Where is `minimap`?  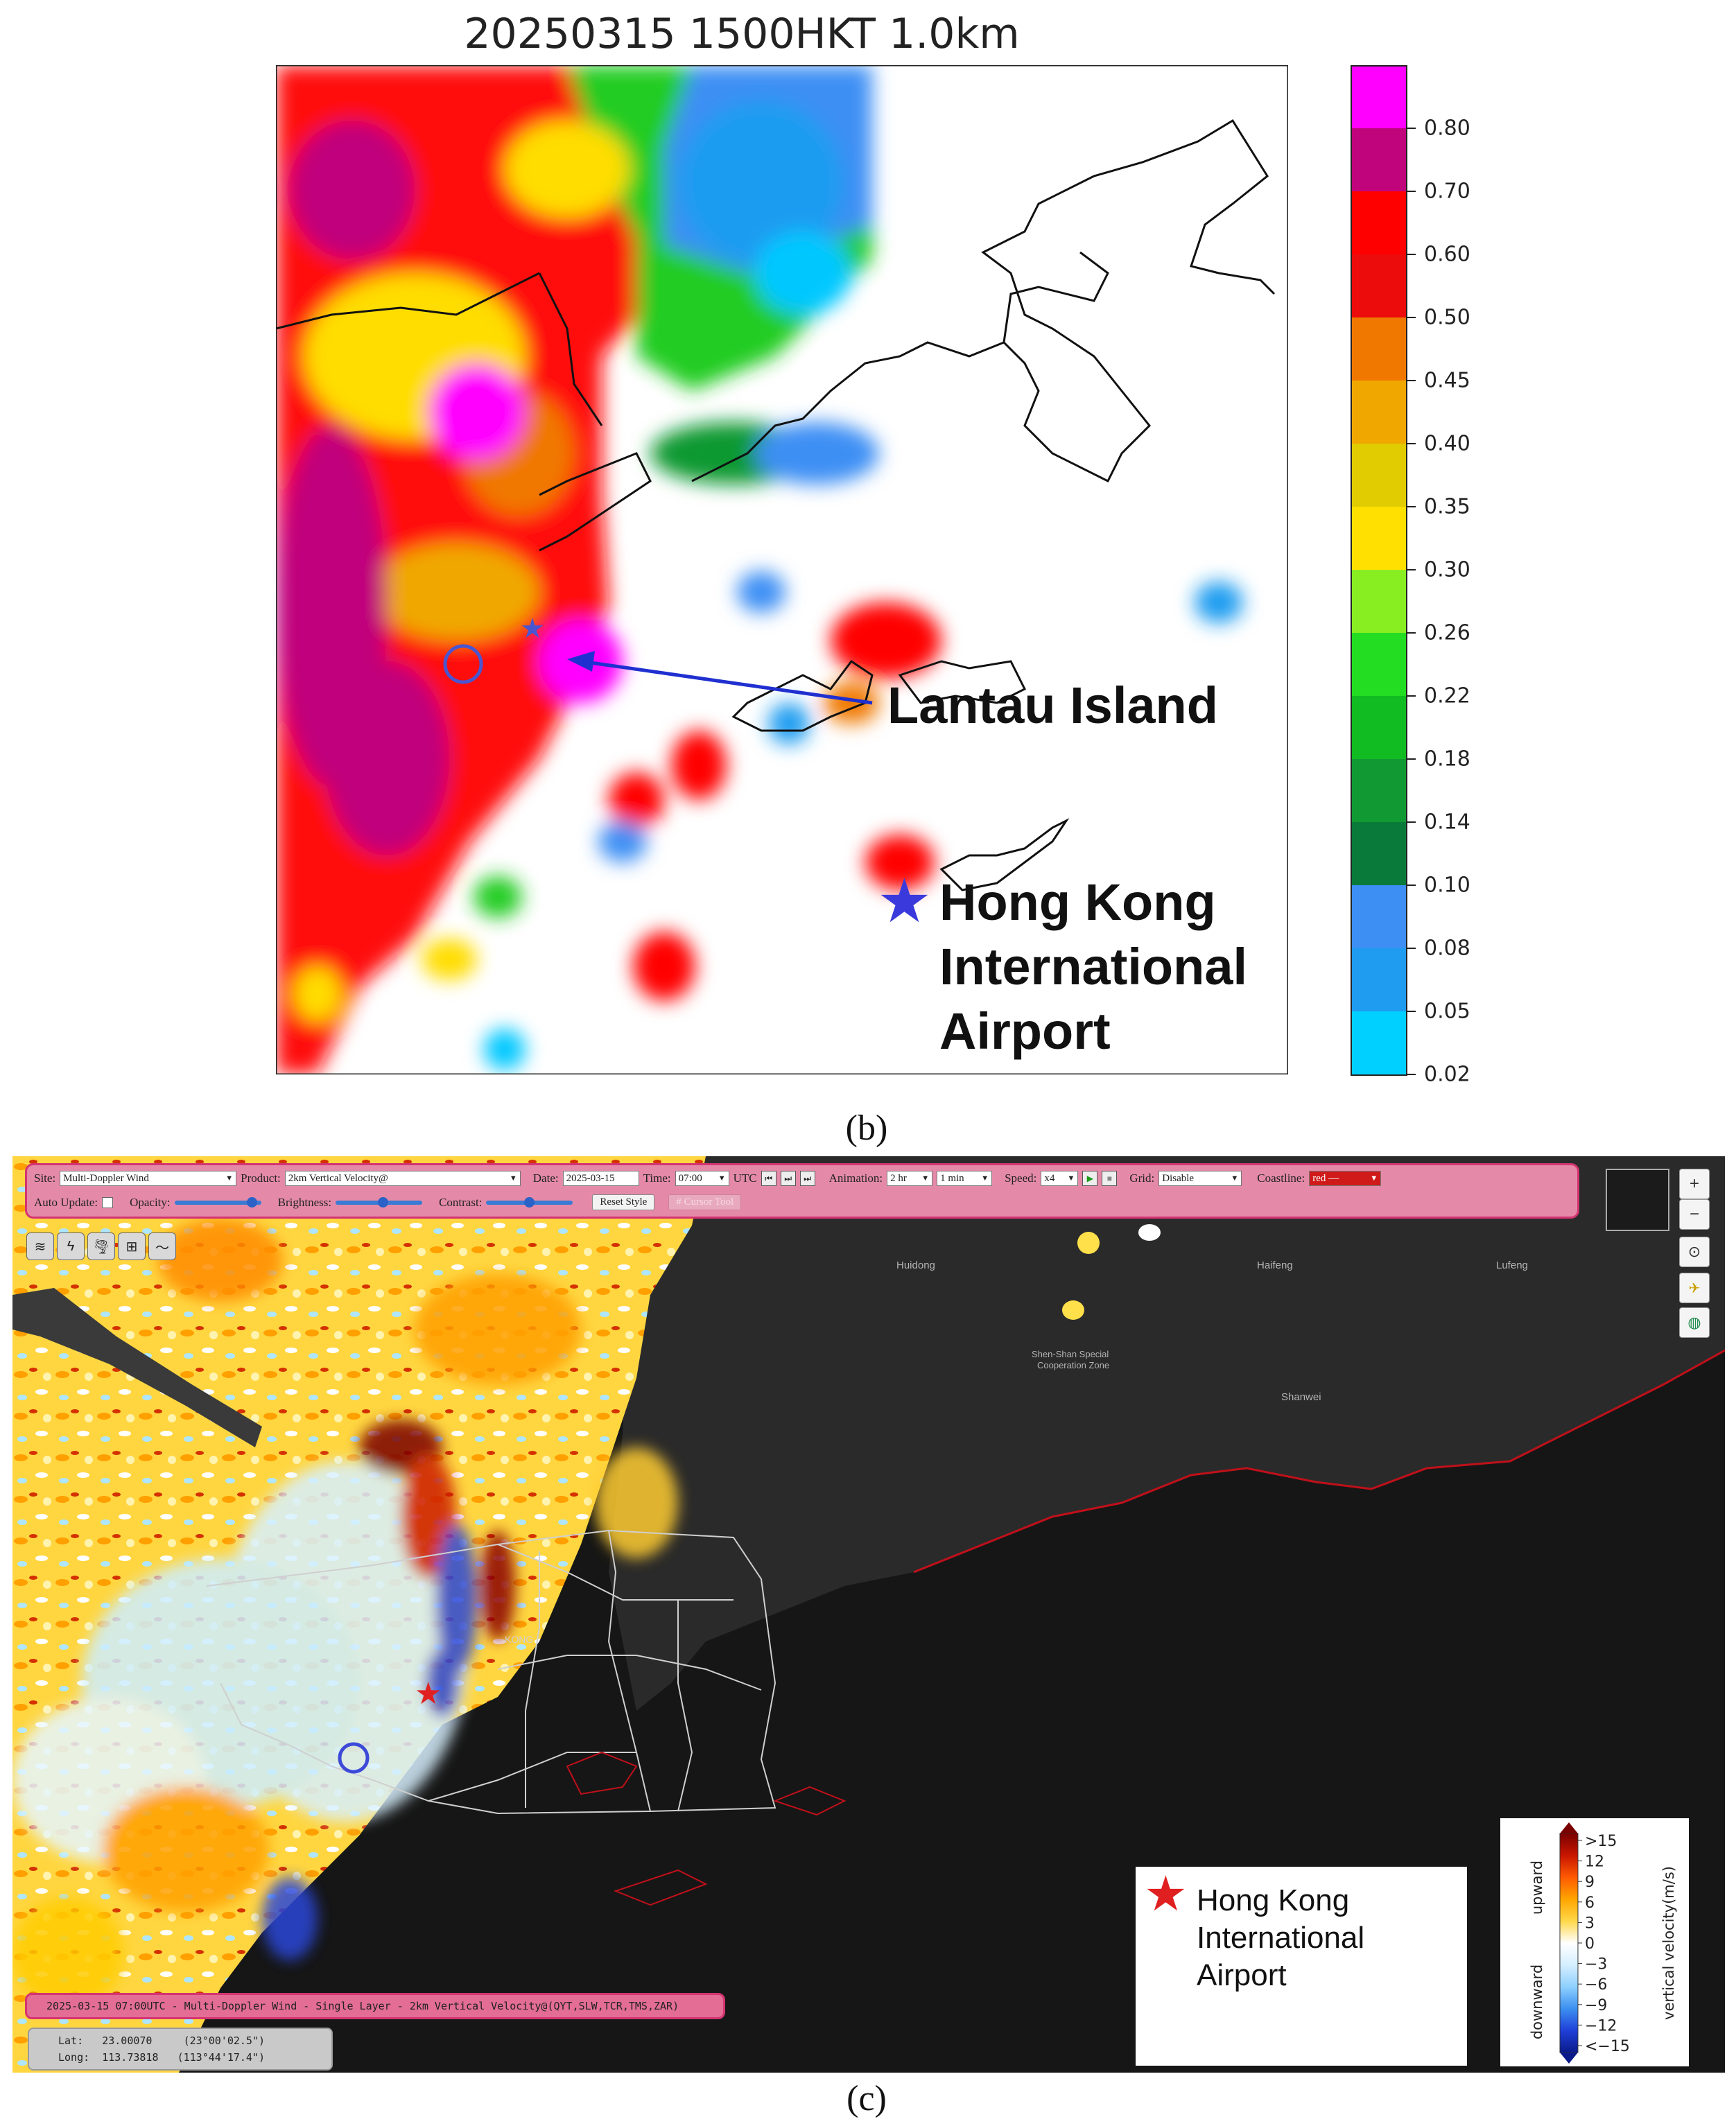
minimap is located at coordinates (1638, 1200).